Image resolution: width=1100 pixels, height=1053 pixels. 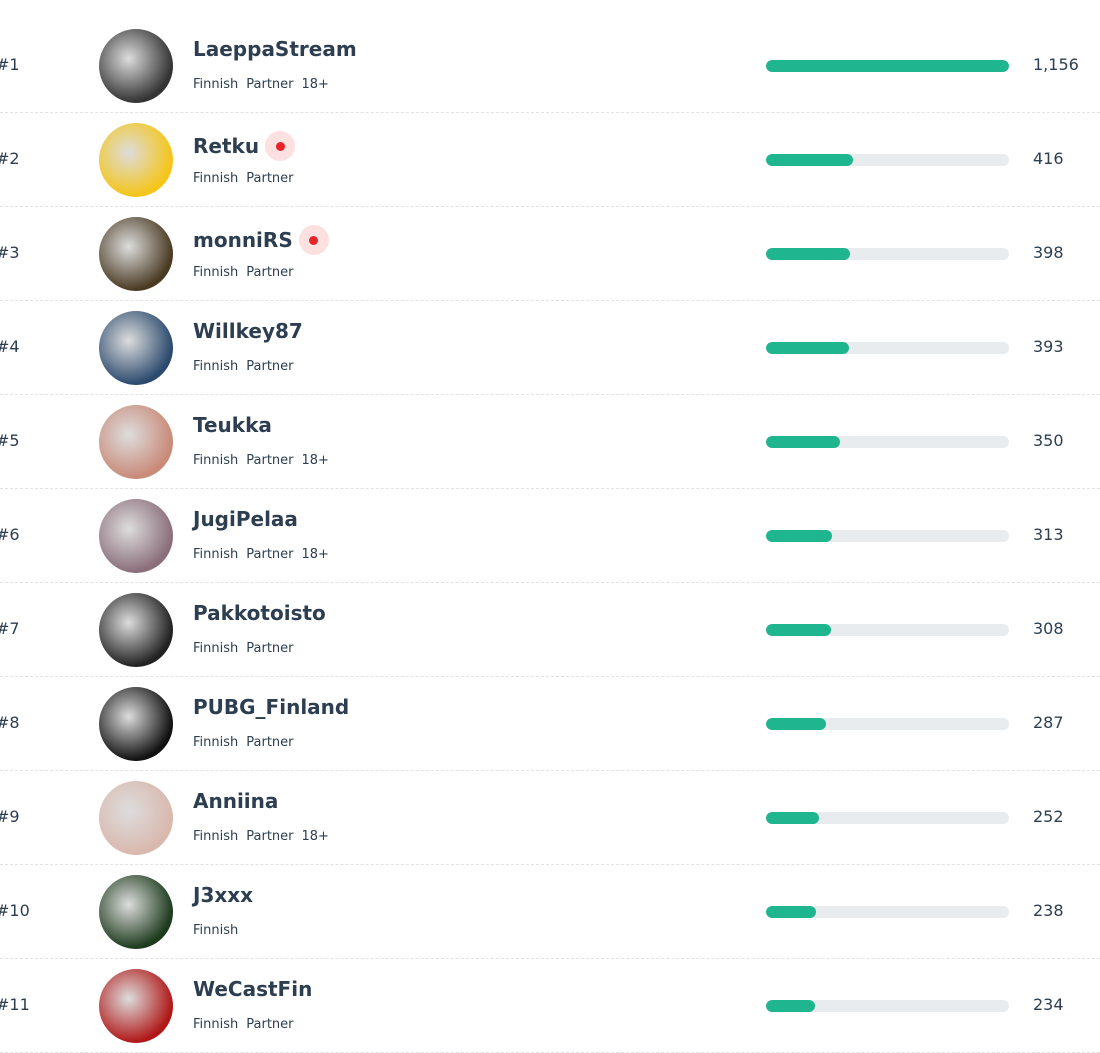 I want to click on streamer-name-wrap: Pakkotoisto, so click(x=259, y=613).